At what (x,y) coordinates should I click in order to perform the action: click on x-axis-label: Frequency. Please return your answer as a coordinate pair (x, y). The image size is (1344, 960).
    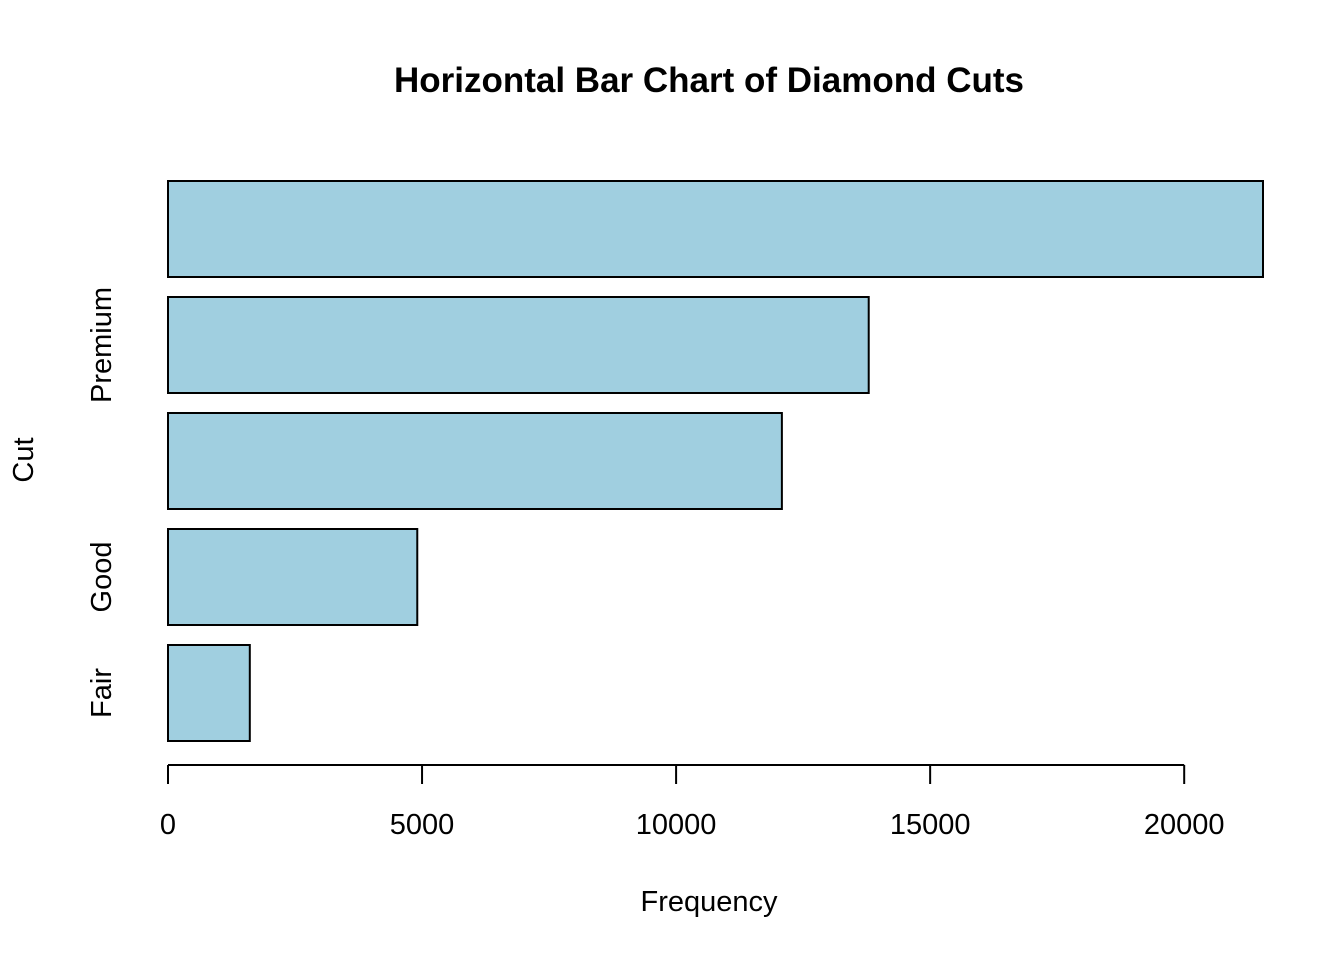
    Looking at the image, I should click on (709, 902).